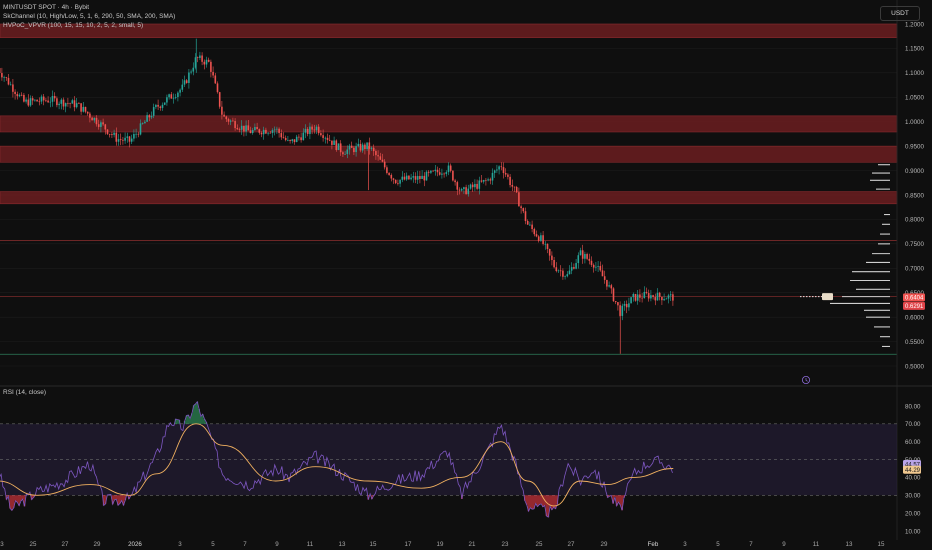  I want to click on secondary-price-label: 0.6291, so click(914, 307).